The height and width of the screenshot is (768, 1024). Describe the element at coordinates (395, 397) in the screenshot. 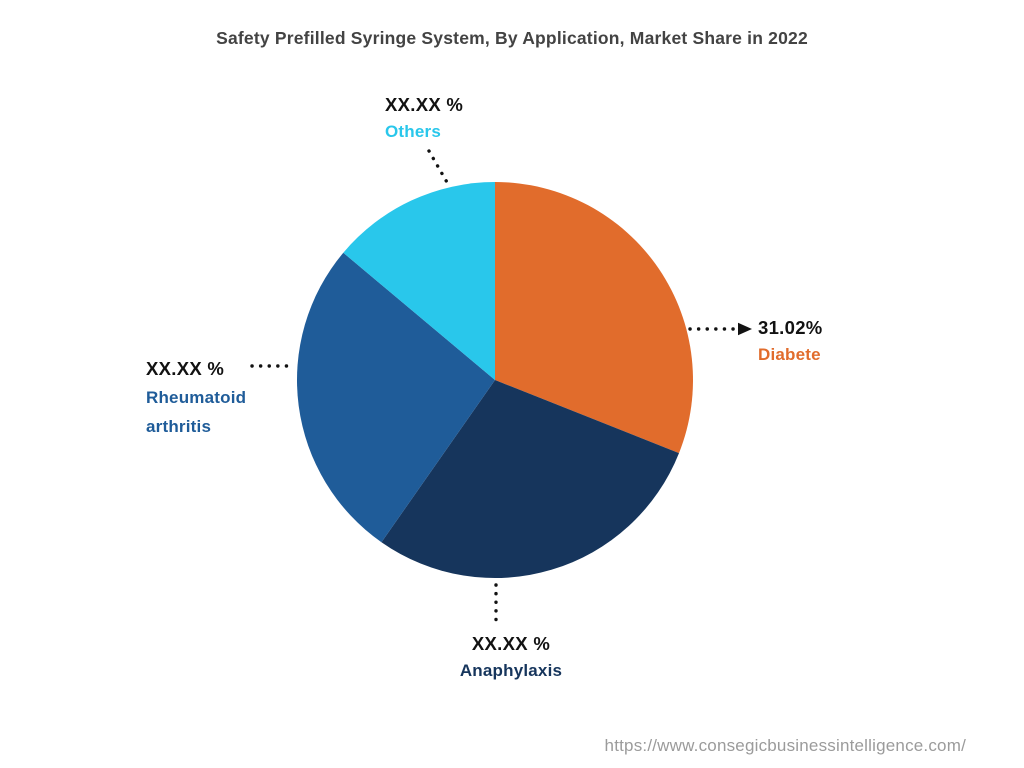

I see `pie-slice-rheumatoid-arthritis` at that location.